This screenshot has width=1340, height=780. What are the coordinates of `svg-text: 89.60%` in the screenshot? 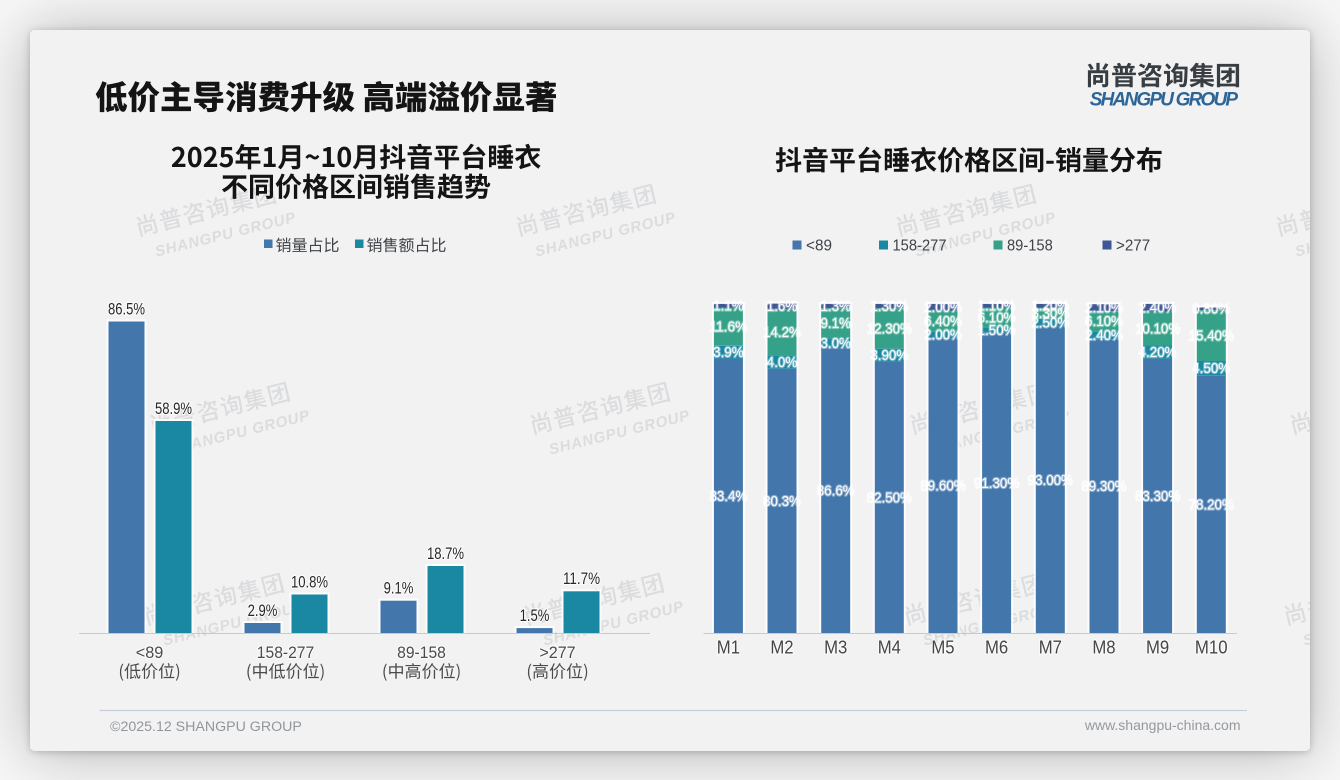 It's located at (942, 487).